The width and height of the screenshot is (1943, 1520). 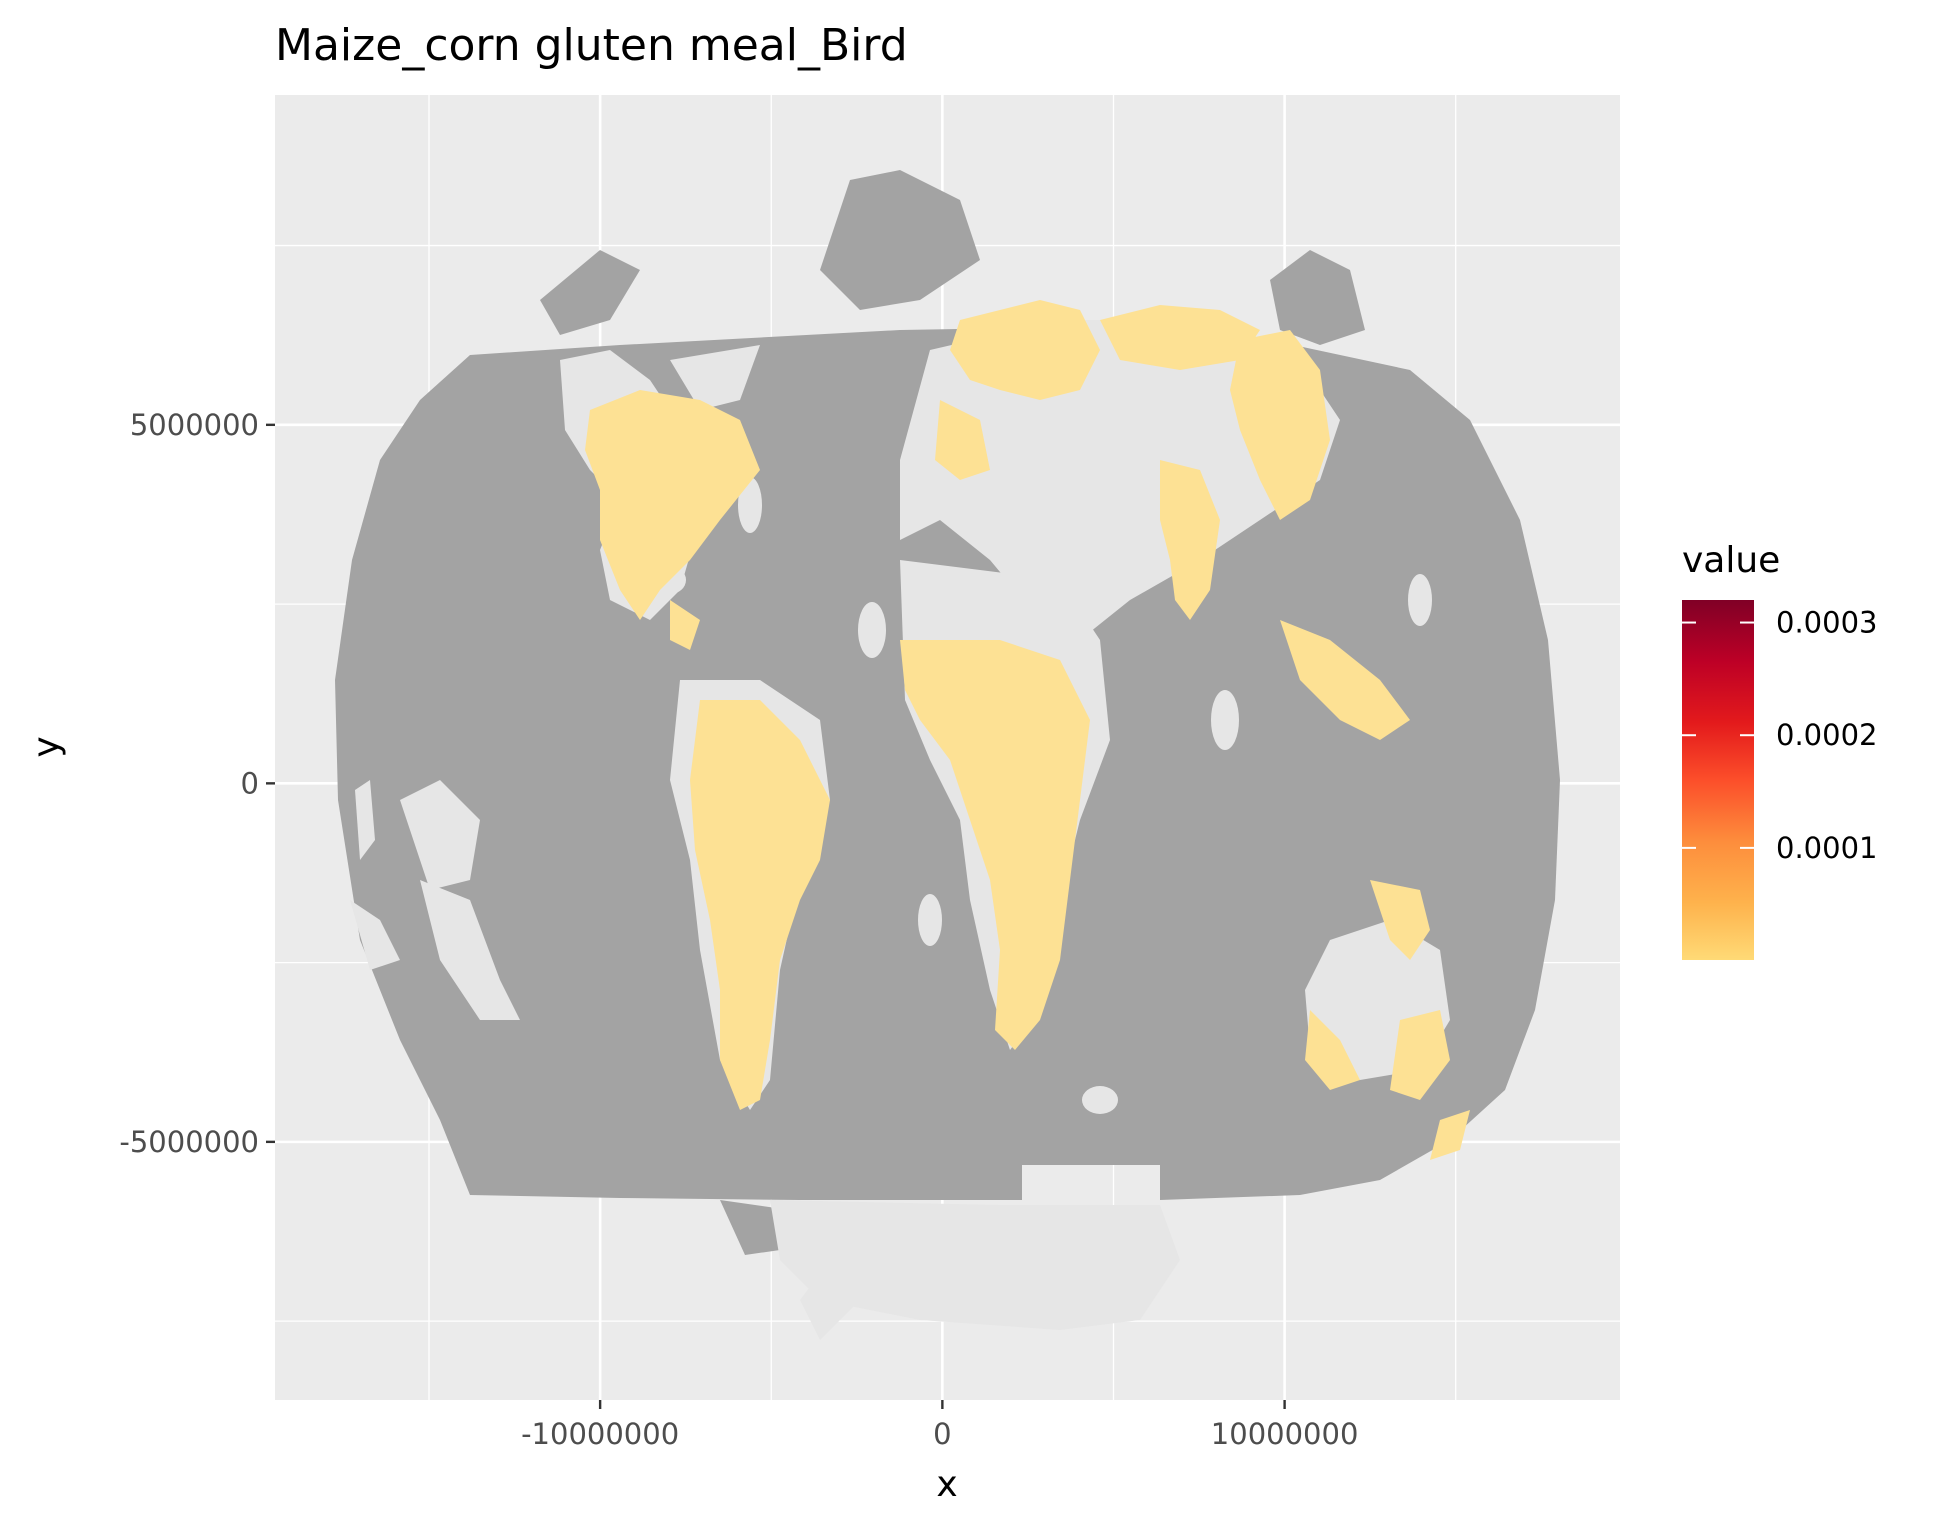 I want to click on chart-title: Maize_corn gluten meal_Bird, so click(x=591, y=45).